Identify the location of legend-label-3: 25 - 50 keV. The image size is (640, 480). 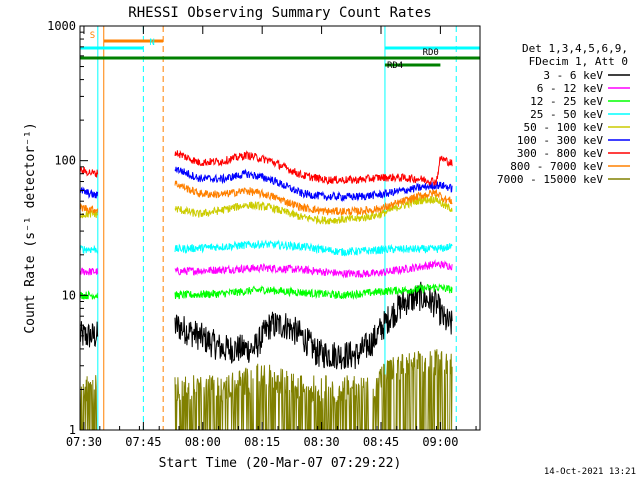
(566, 114).